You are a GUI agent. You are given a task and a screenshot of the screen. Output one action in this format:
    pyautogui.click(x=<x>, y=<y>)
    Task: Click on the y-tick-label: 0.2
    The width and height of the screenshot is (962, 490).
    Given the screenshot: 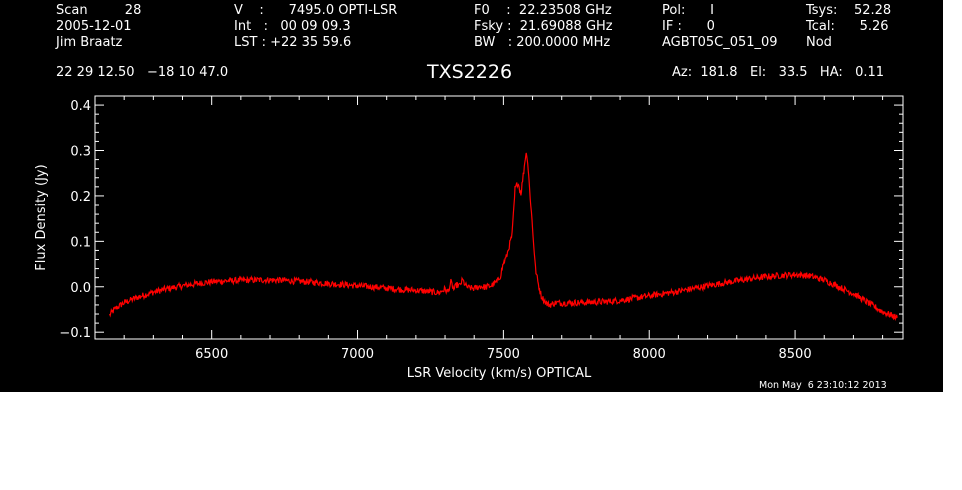 What is the action you would take?
    pyautogui.click(x=80, y=197)
    